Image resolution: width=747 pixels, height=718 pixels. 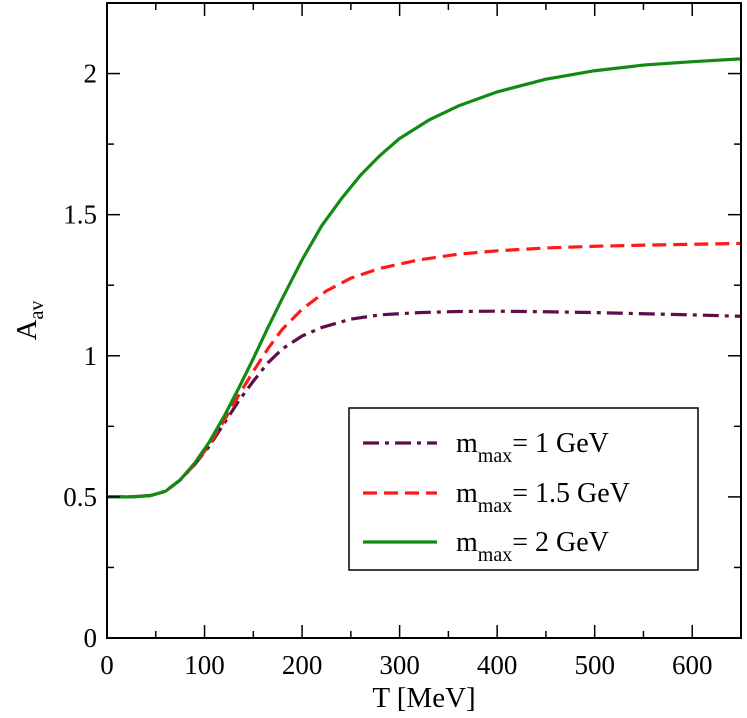 What do you see at coordinates (543, 497) in the screenshot?
I see `legend-label-2: mmax= 1.5 GeV` at bounding box center [543, 497].